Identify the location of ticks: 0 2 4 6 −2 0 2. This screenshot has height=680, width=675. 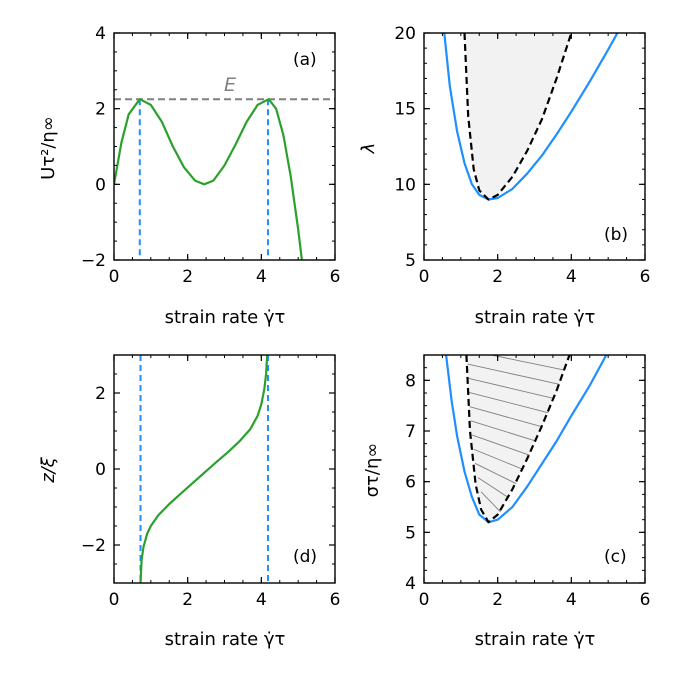
(211, 482).